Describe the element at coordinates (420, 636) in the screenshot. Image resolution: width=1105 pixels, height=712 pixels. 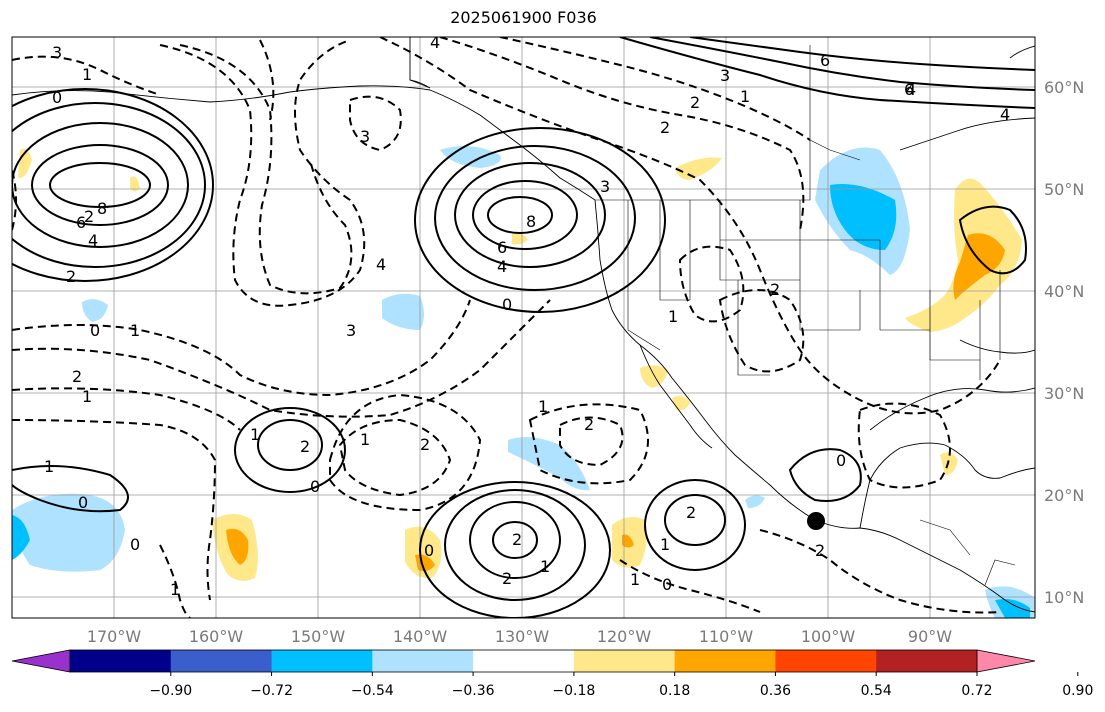
I see `lon-label: 140°W` at that location.